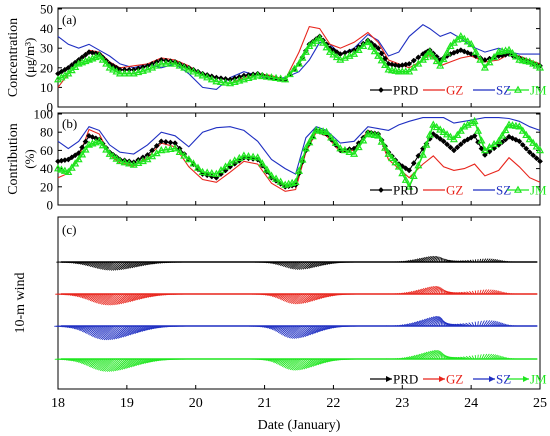  I want to click on series-line-sz, so click(299, 146).